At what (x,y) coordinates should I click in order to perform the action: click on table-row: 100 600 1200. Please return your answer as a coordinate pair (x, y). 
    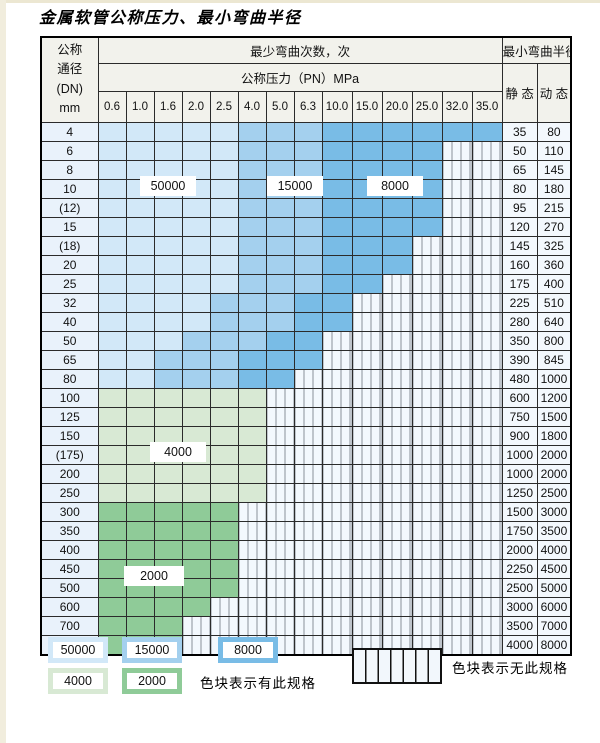
    Looking at the image, I should click on (306, 397).